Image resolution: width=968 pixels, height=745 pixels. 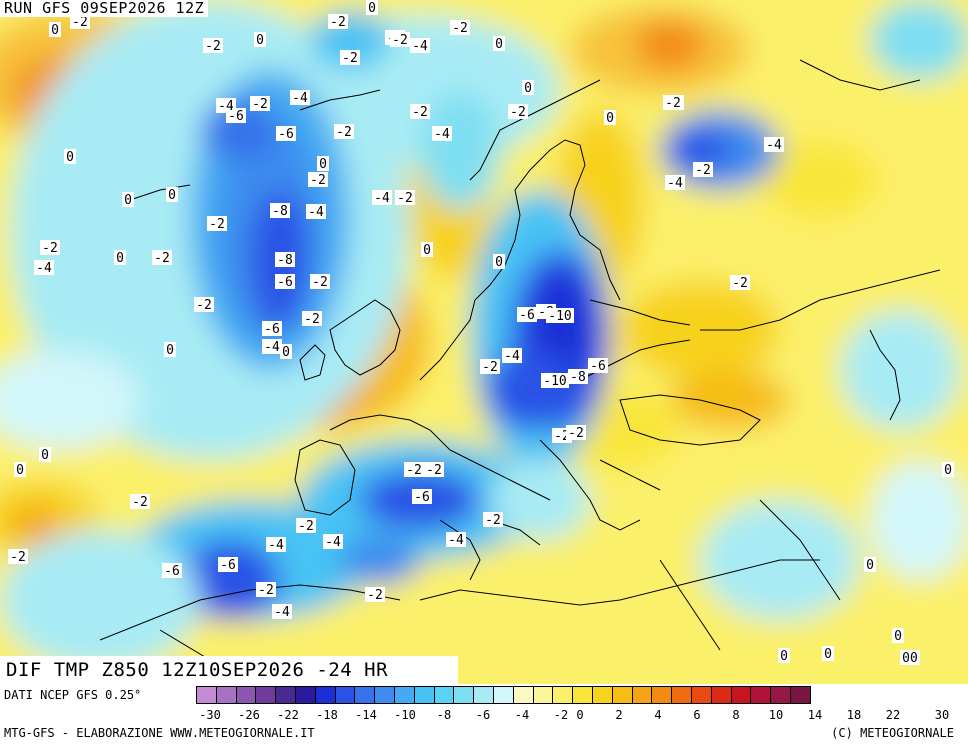 I want to click on contour-label: -10, so click(x=560, y=316).